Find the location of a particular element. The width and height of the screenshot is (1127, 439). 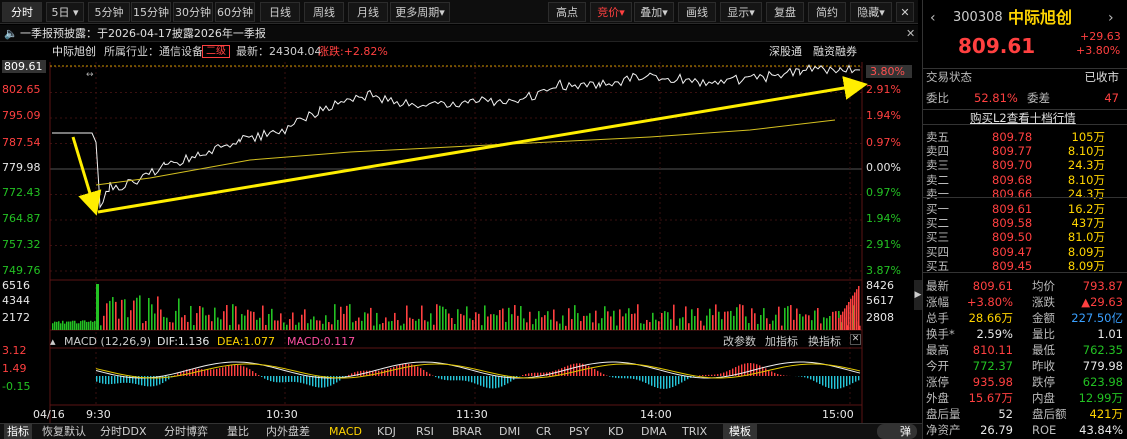

l2-banner: 购买L2查看十档行情 is located at coordinates (1024, 117).